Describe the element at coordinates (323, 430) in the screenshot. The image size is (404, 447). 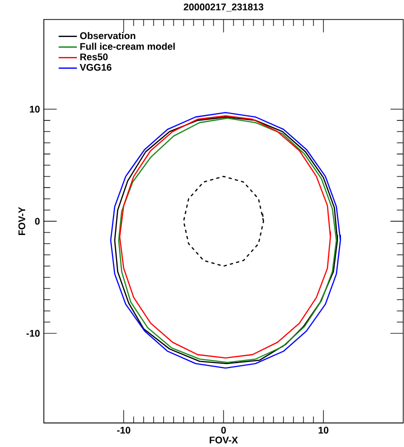
I see `x-tick-label: 10` at that location.